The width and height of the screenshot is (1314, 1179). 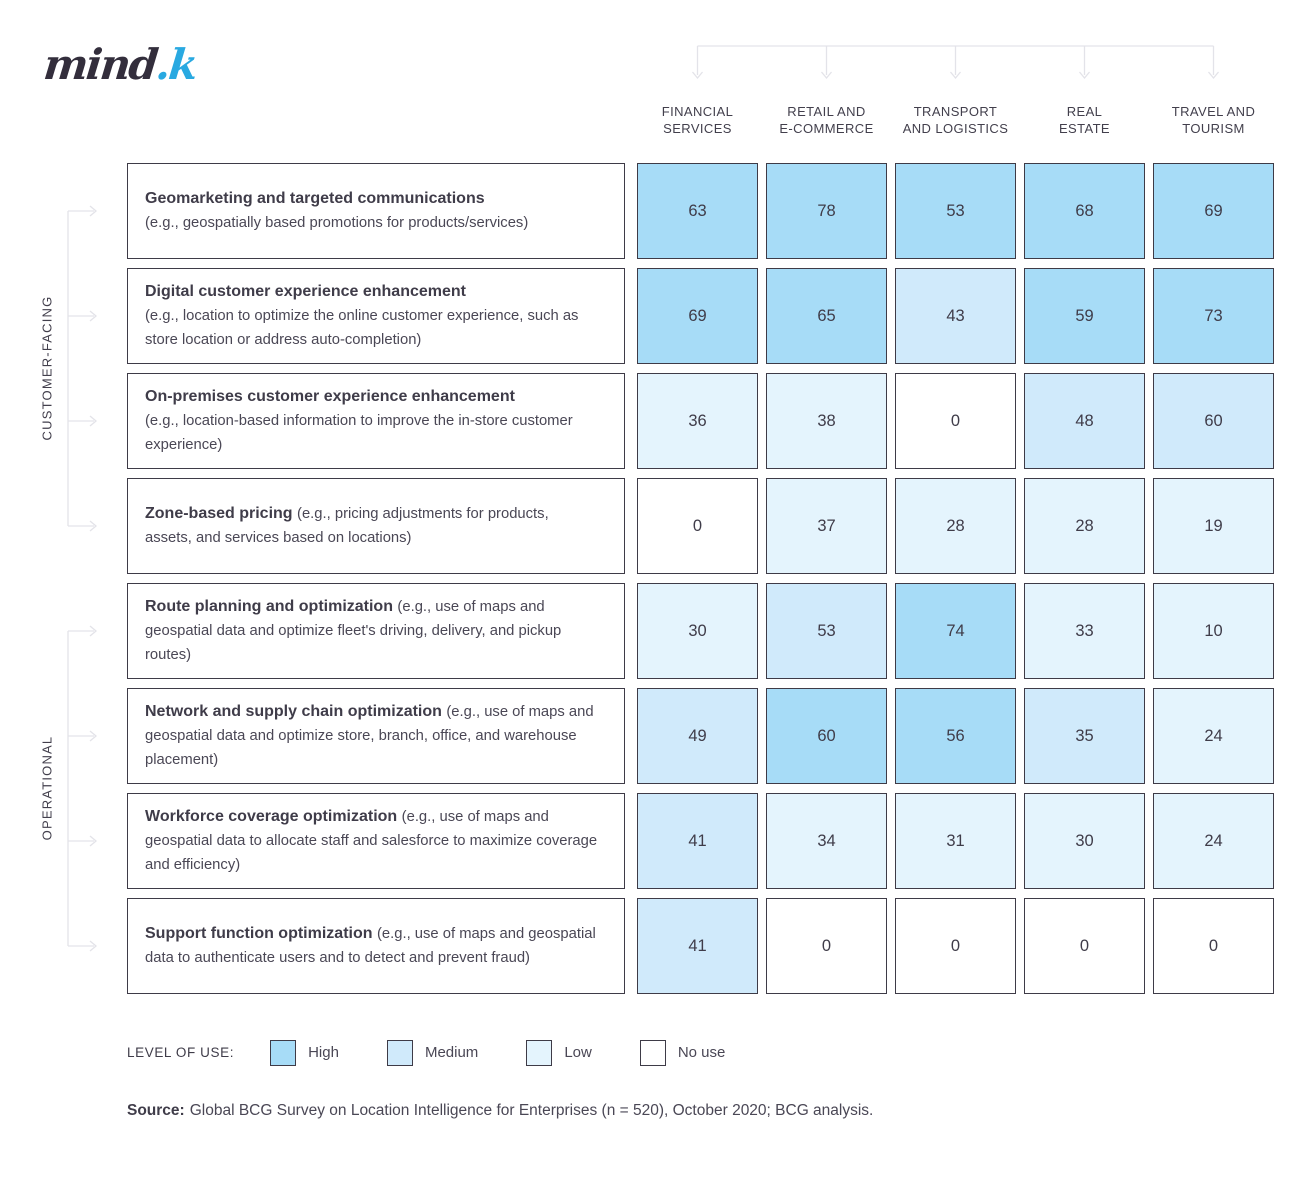 I want to click on row-group-label-operational: OPERATIONAL, so click(x=47, y=788).